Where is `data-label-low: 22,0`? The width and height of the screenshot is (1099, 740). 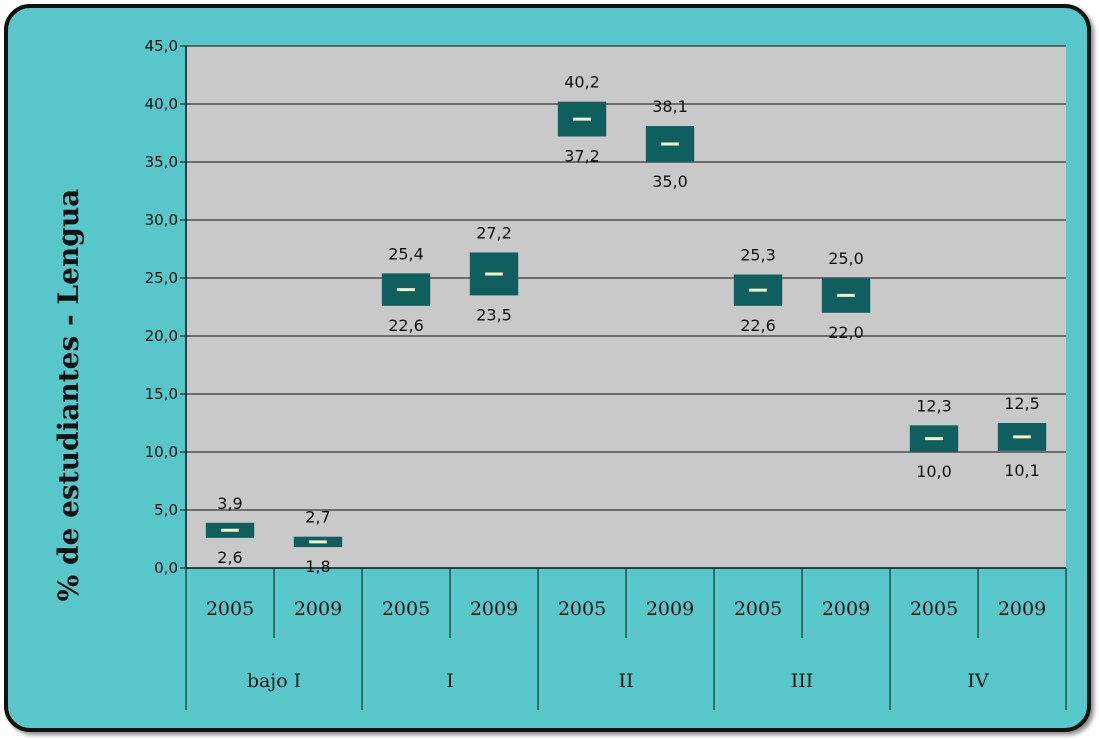
data-label-low: 22,0 is located at coordinates (846, 332).